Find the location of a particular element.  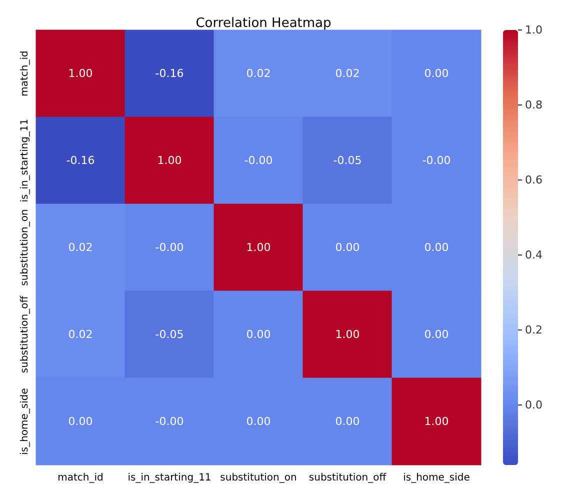

x-tick-label: substitution_off is located at coordinates (348, 478).